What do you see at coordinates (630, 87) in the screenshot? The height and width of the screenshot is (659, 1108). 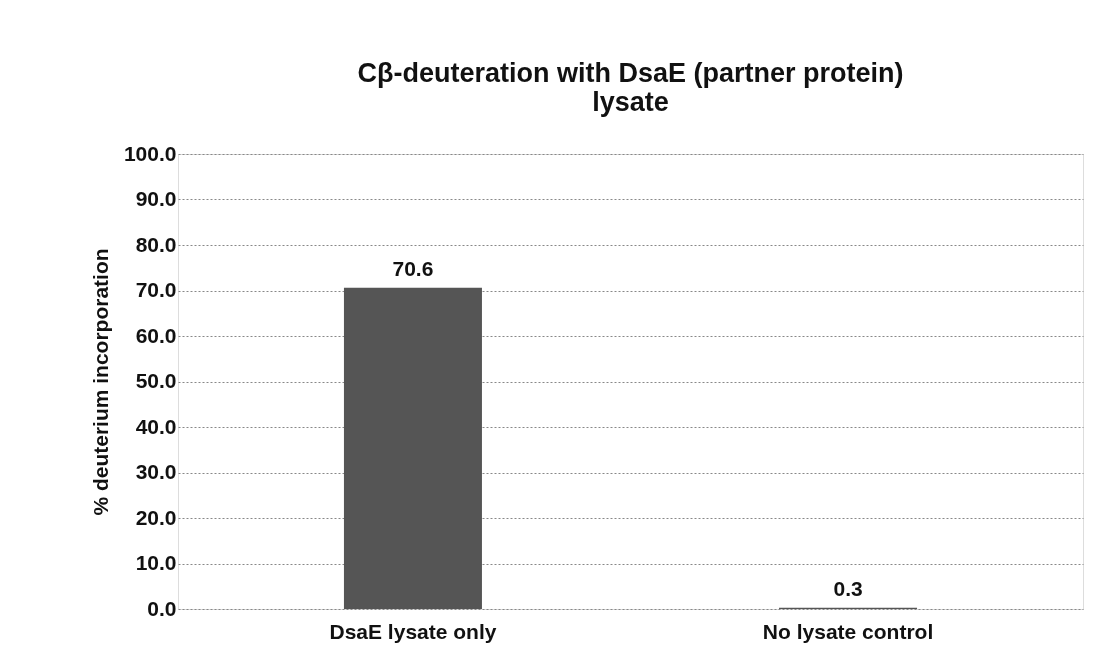 I see `chart-title: Cβ-deuteration with DsaE (partner protein) lysate` at bounding box center [630, 87].